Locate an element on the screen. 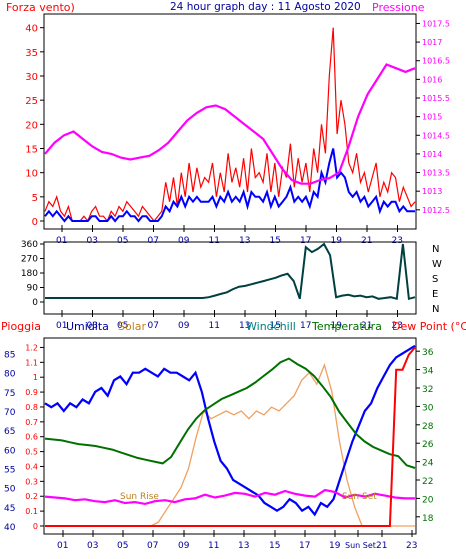 The width and height of the screenshot is (466, 559). temp-axis-label: 26 is located at coordinates (428, 445).